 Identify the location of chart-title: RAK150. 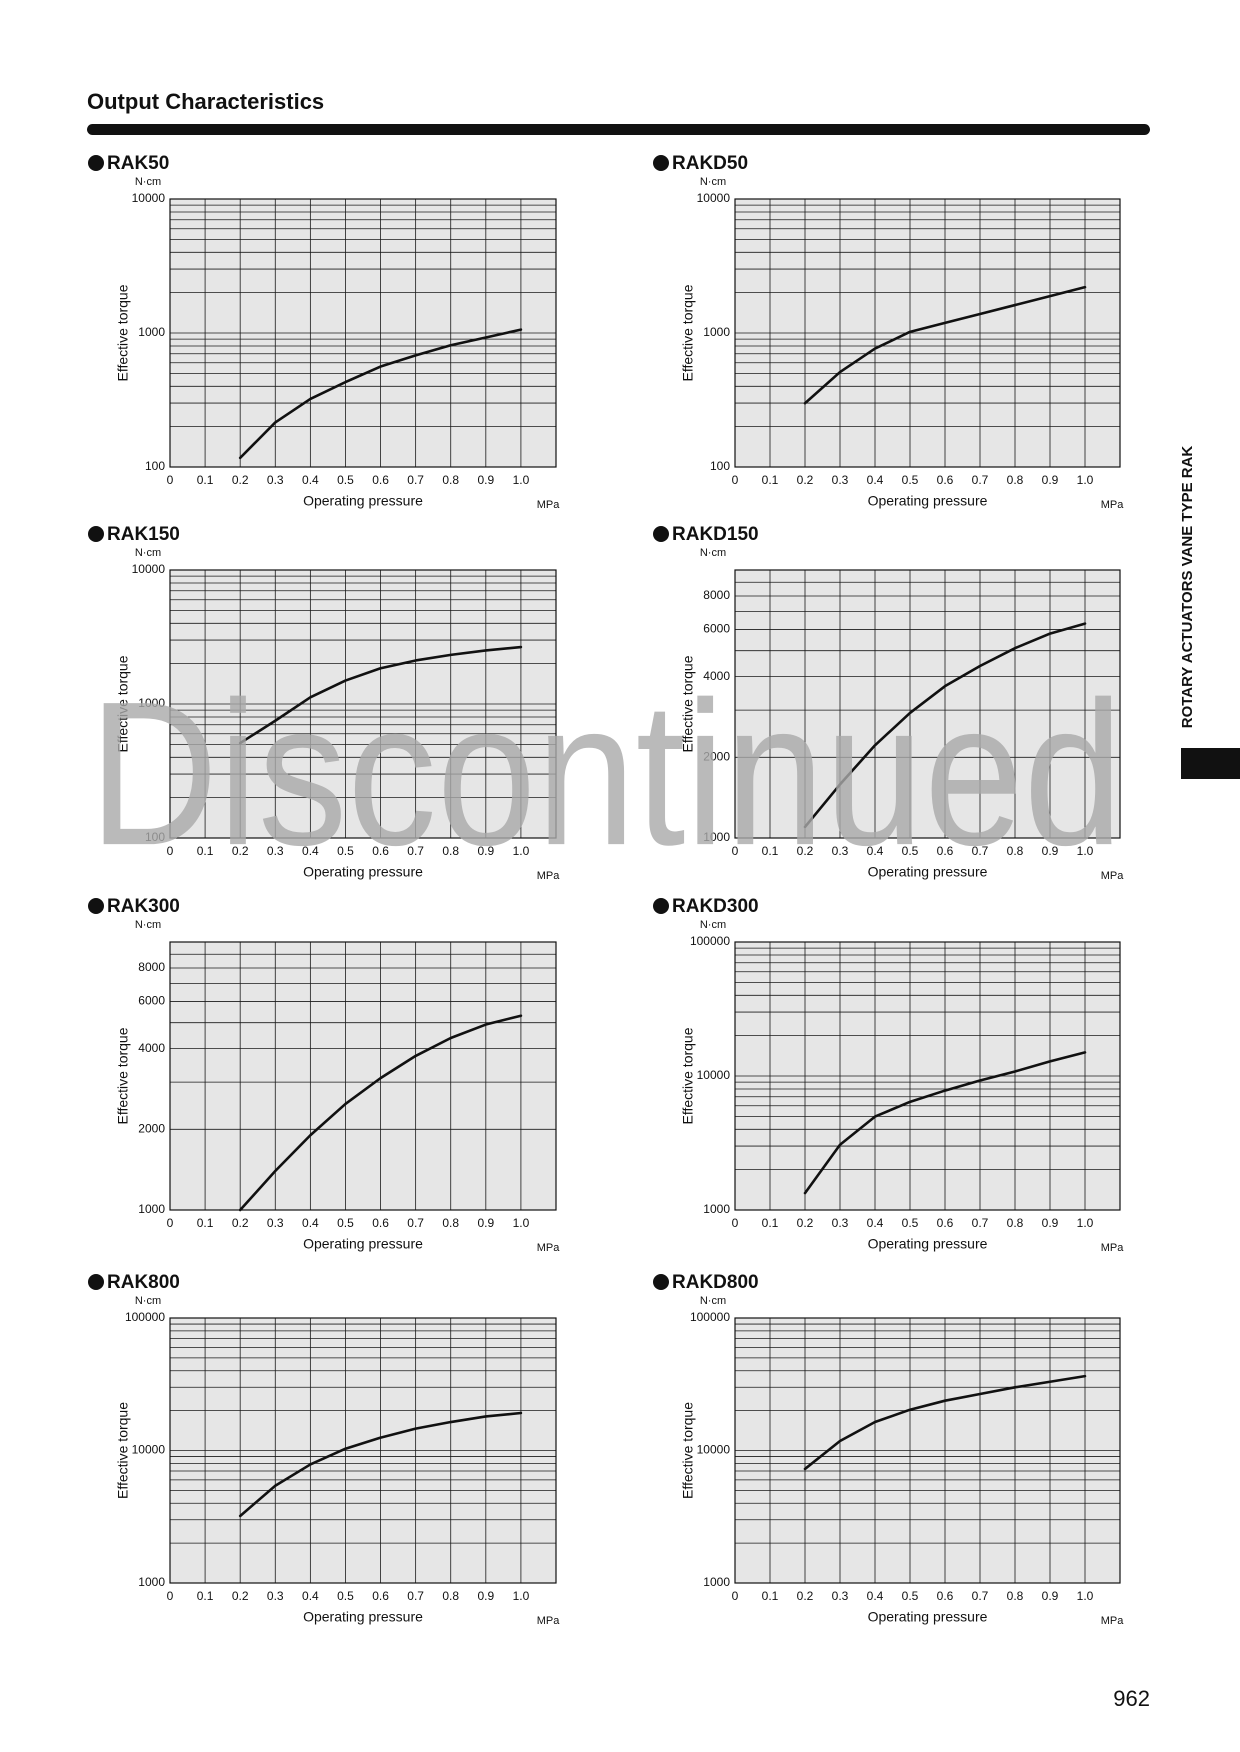
(143, 534).